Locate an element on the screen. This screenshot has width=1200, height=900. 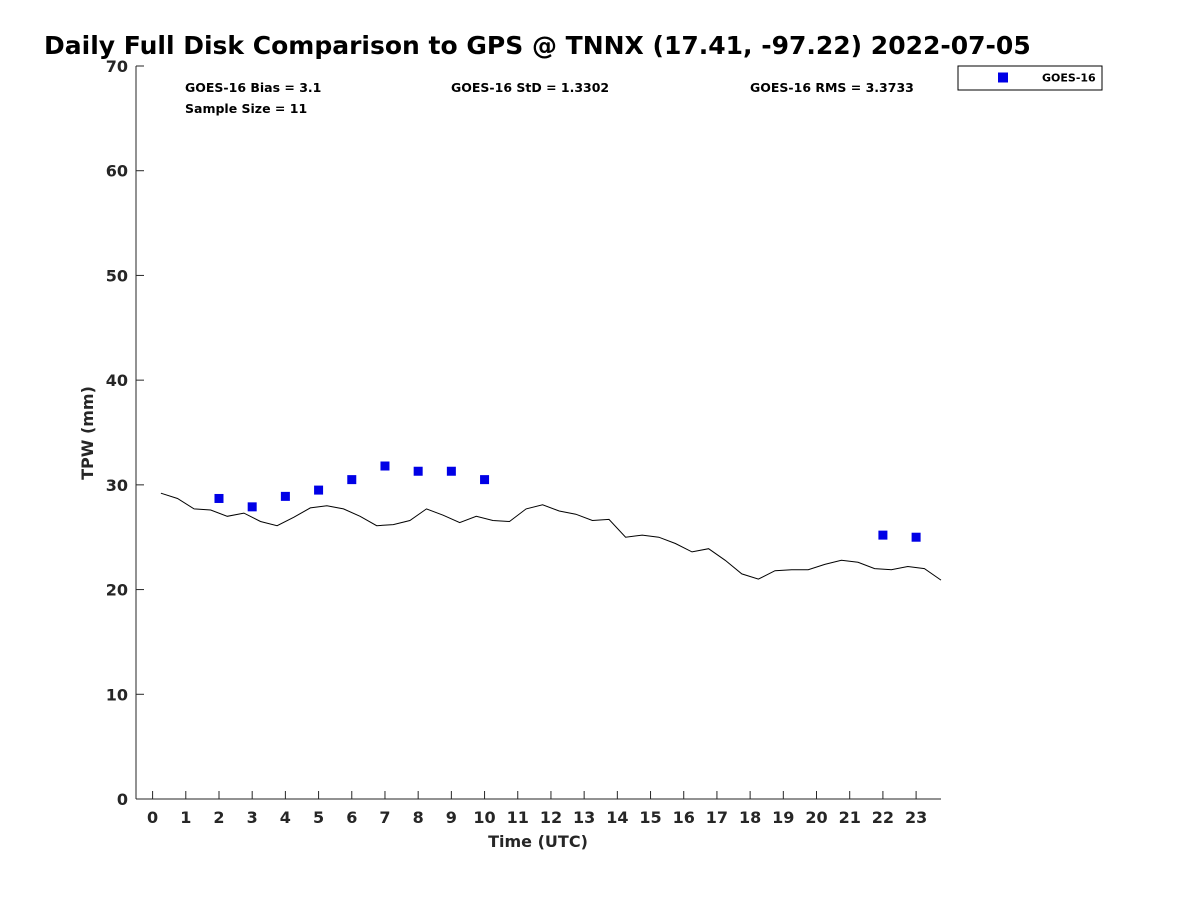
y-tick-label: 60 is located at coordinates (117, 171).